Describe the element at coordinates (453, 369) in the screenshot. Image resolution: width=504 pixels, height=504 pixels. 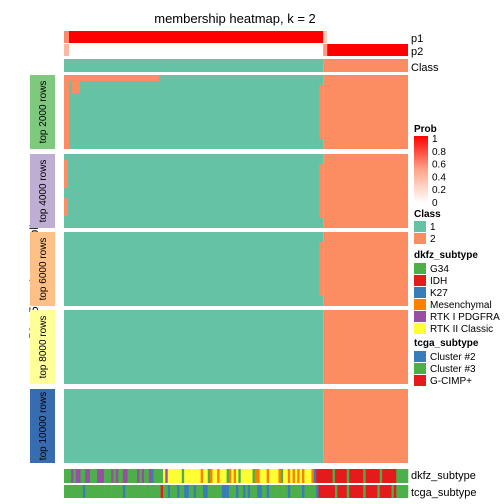
I see `tcga-legend-label: Cluster #3` at that location.